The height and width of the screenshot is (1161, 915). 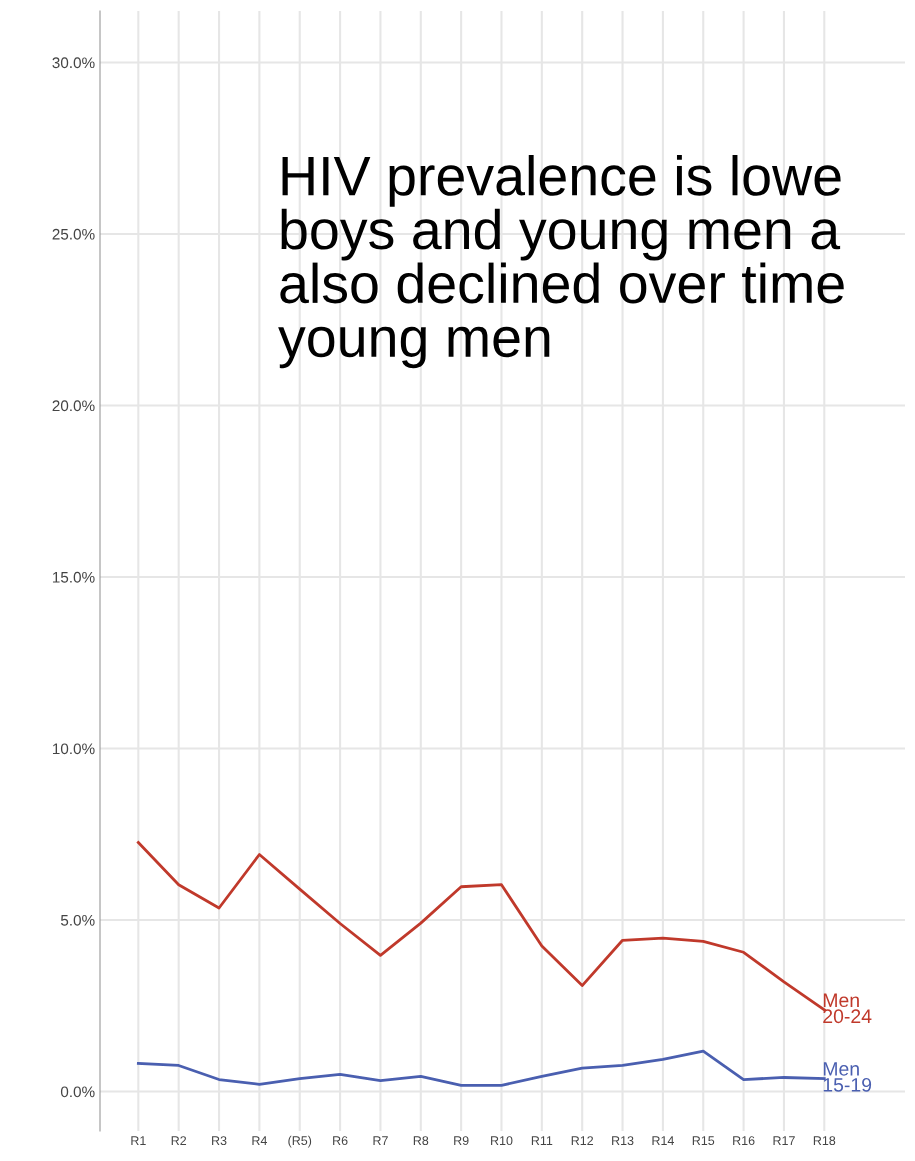 I want to click on x-tick-label: (R5), so click(x=300, y=1141).